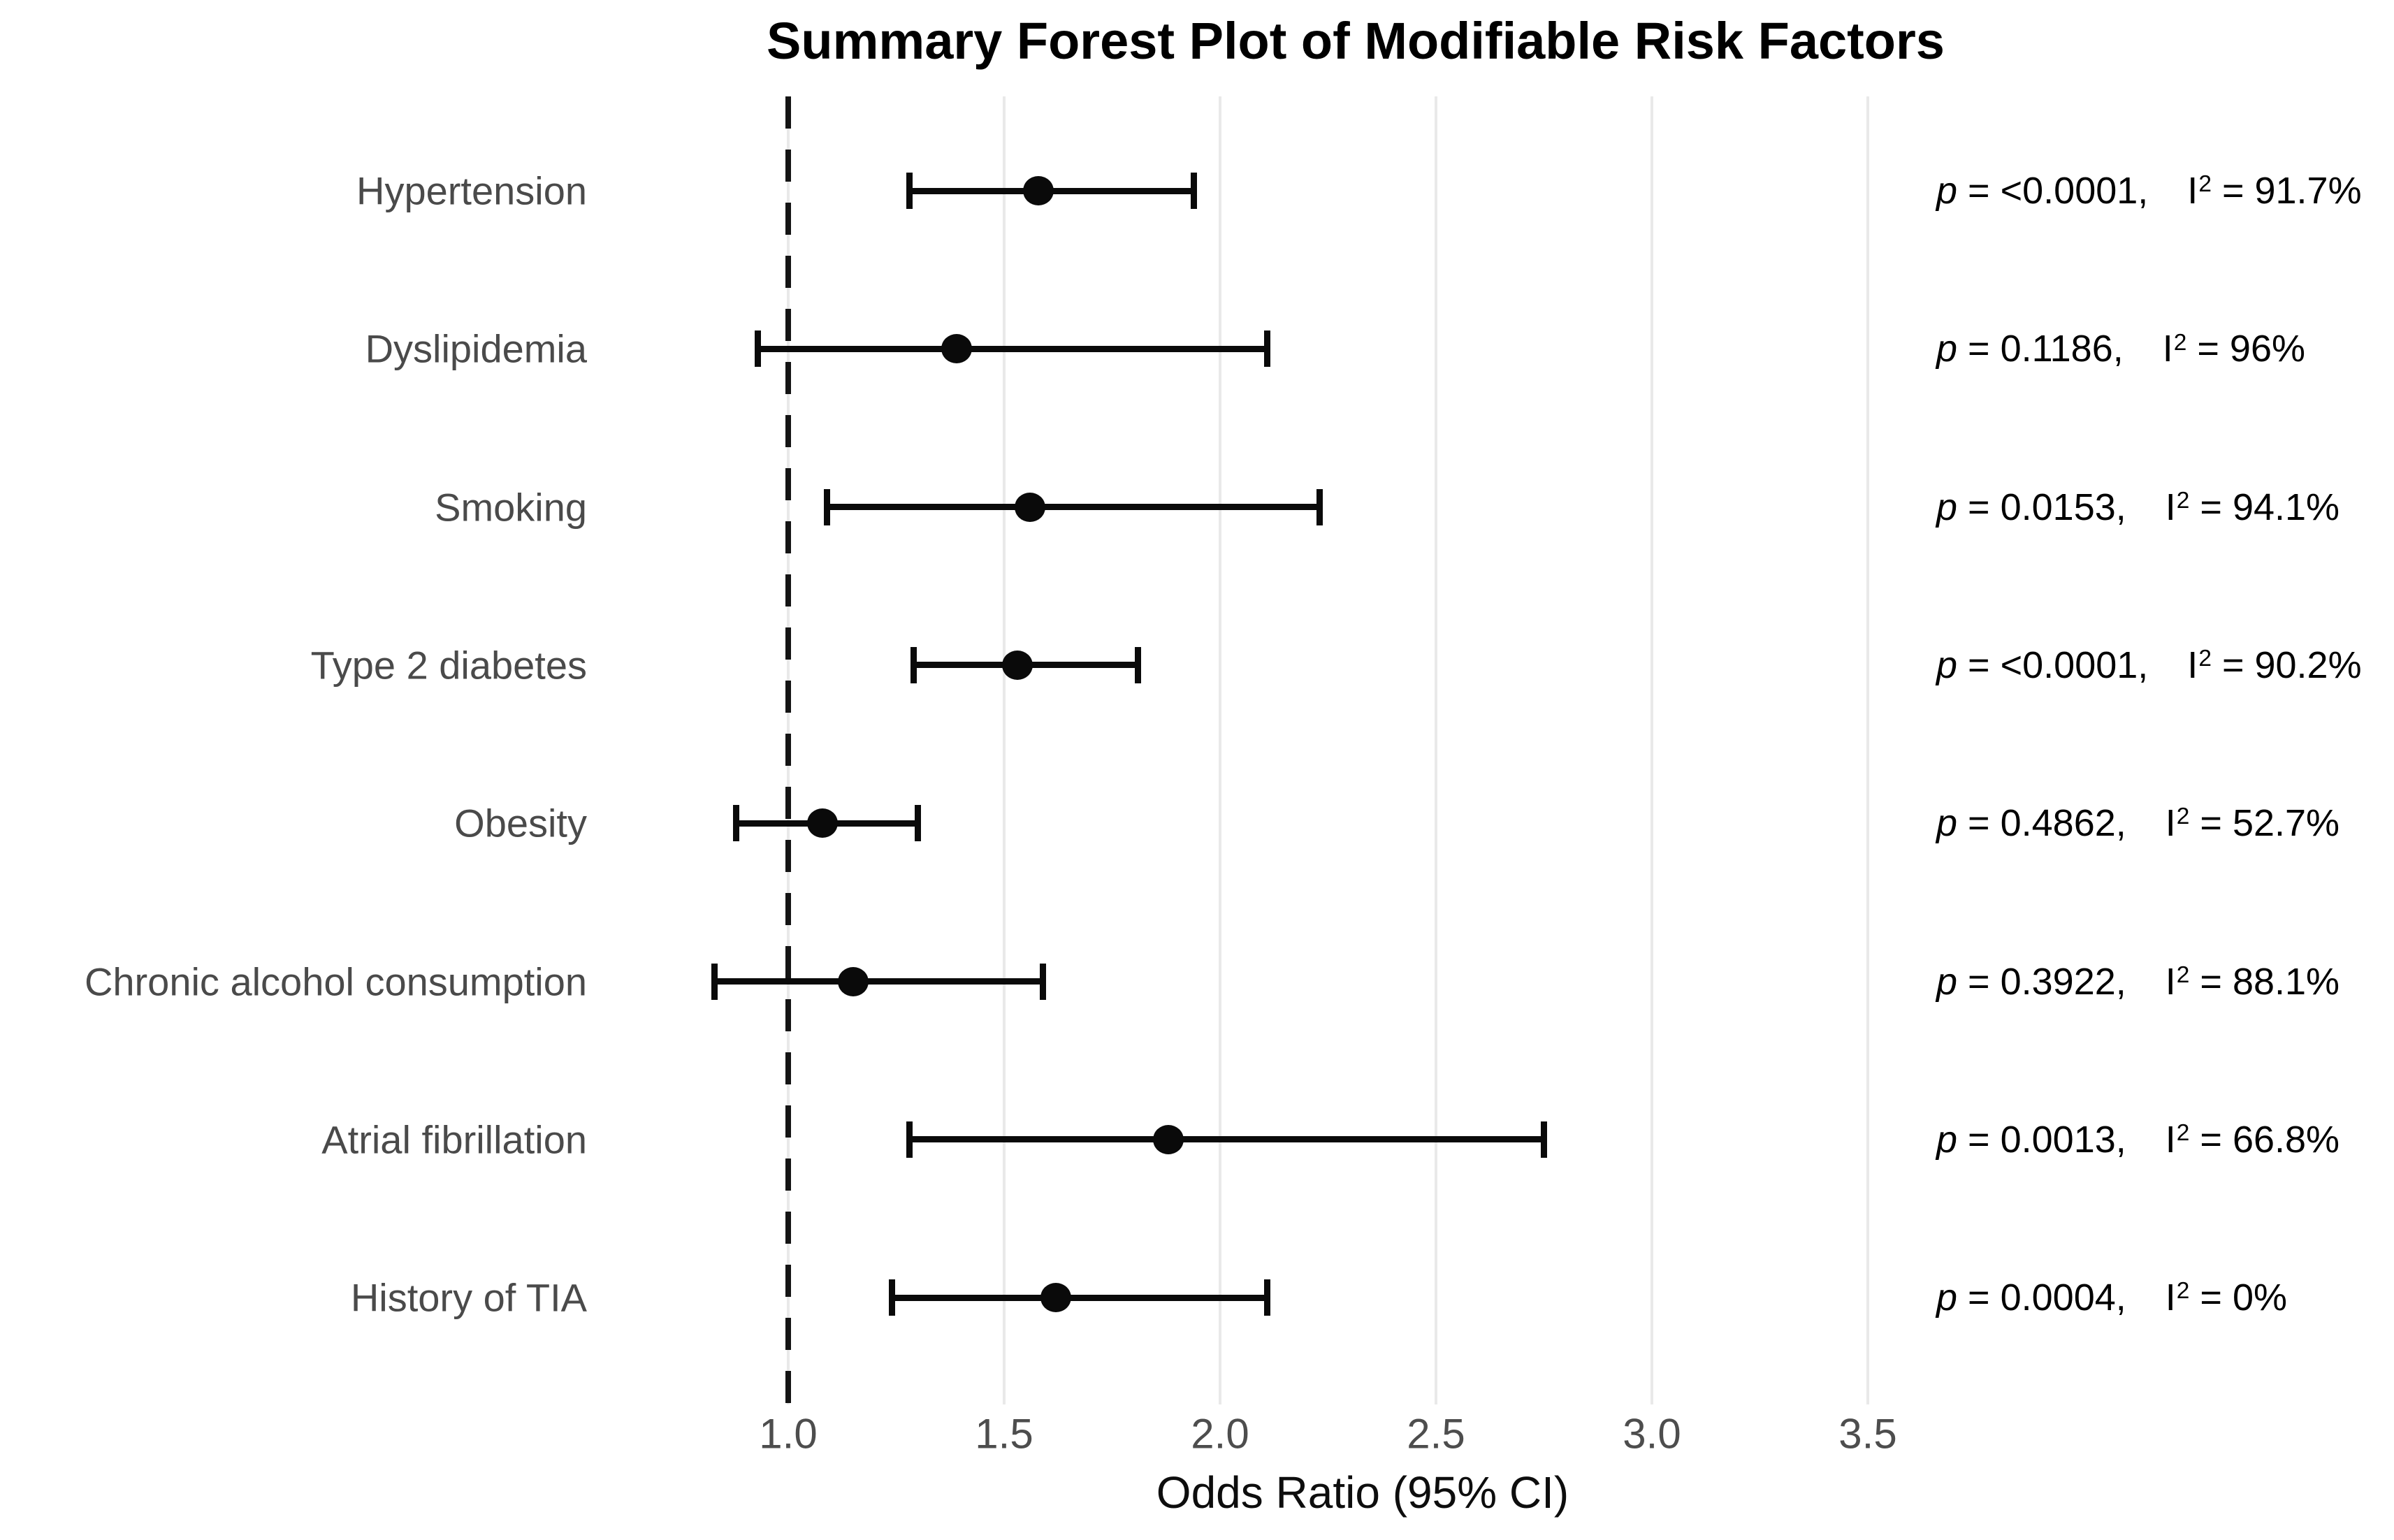 This screenshot has width=2394, height=1540. Describe the element at coordinates (1652, 1434) in the screenshot. I see `x-tick-label-3.0: 3.0` at that location.